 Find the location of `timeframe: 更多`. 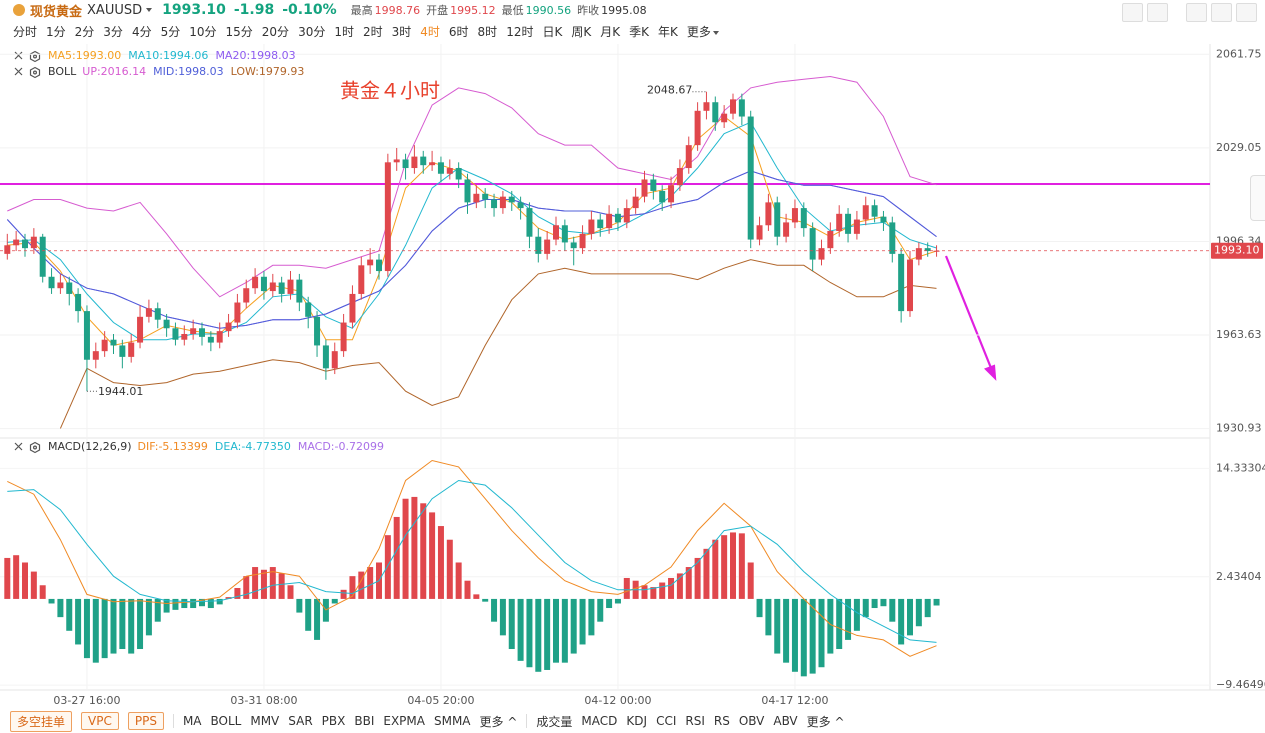

timeframe: 更多 is located at coordinates (703, 31).